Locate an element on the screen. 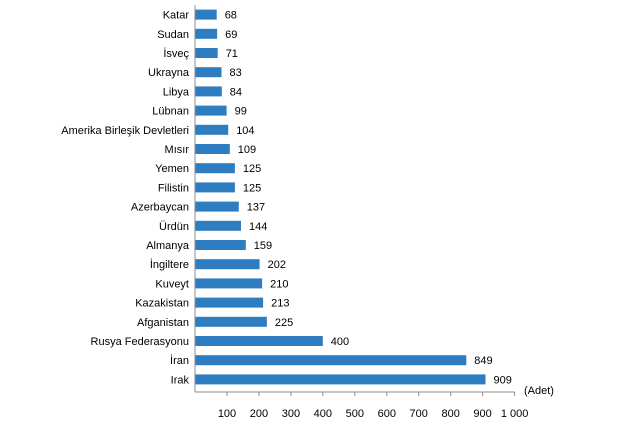  category-label: Yemen is located at coordinates (172, 169).